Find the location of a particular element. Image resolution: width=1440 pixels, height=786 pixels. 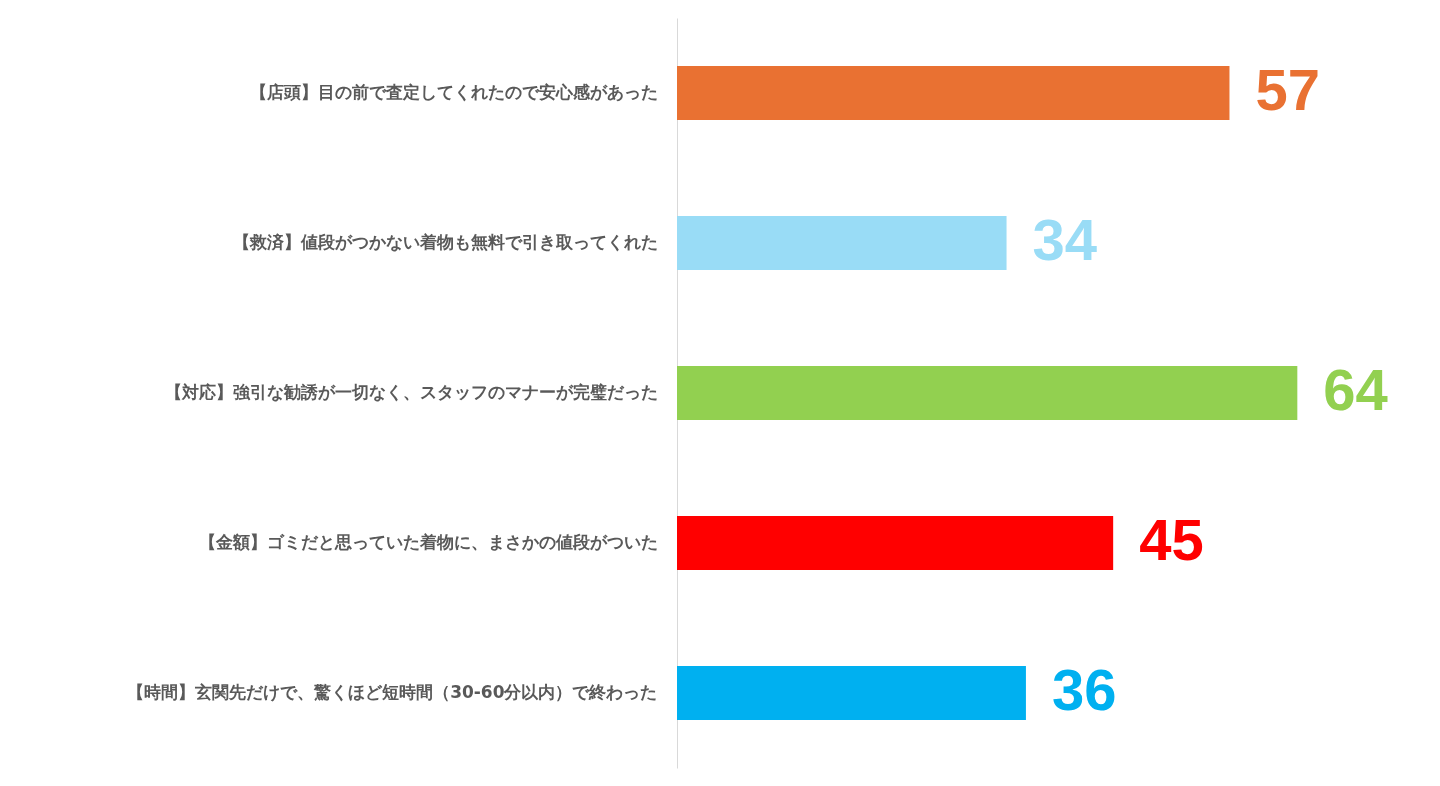

data-label: 34 is located at coordinates (1065, 239).